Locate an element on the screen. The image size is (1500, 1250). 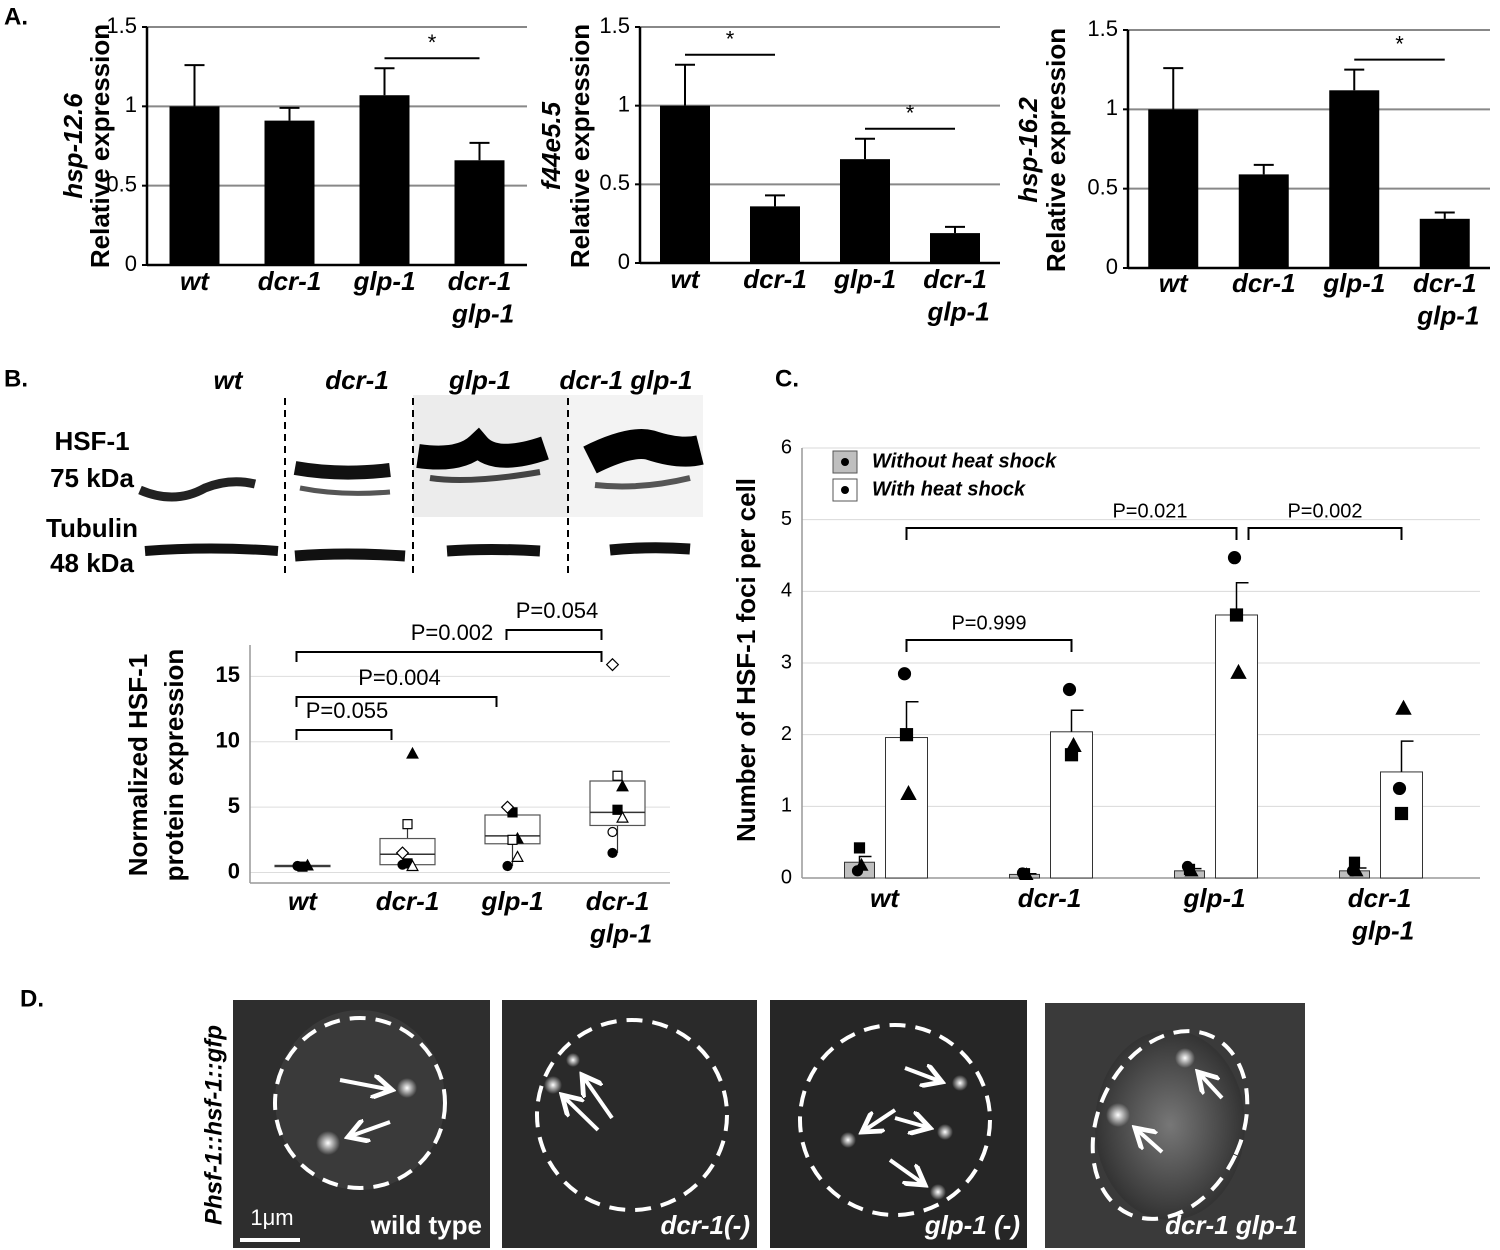
micrograph-label: wild type is located at coordinates (426, 1225).